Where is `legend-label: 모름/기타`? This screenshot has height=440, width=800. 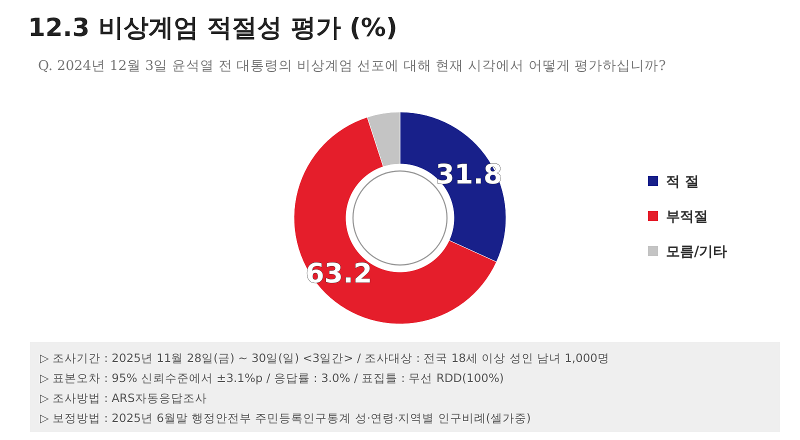 legend-label: 모름/기타 is located at coordinates (697, 252).